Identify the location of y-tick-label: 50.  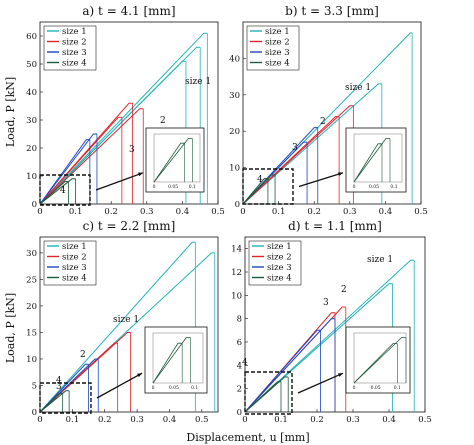
(31, 65).